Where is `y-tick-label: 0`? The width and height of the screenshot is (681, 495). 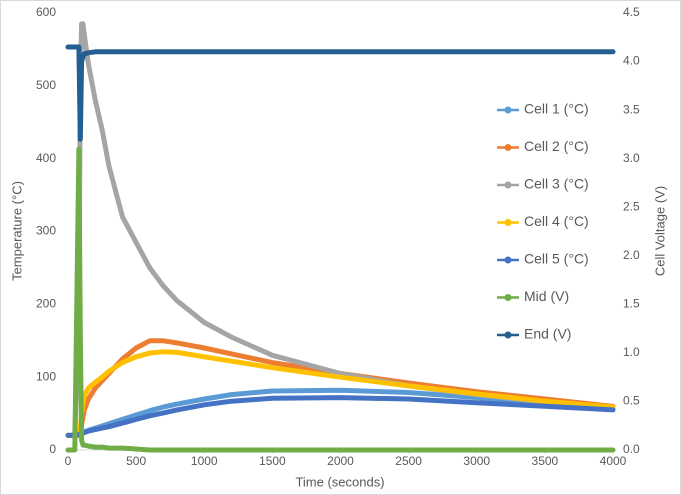 y-tick-label: 0 is located at coordinates (52, 449).